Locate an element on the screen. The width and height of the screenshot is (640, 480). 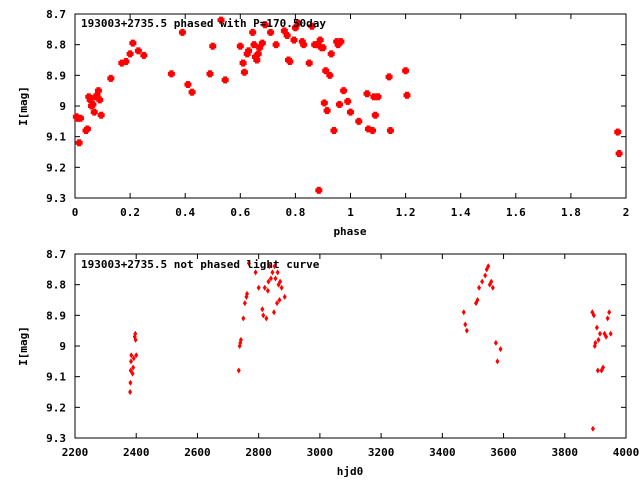
x-tick-label: 1 is located at coordinates (350, 212).